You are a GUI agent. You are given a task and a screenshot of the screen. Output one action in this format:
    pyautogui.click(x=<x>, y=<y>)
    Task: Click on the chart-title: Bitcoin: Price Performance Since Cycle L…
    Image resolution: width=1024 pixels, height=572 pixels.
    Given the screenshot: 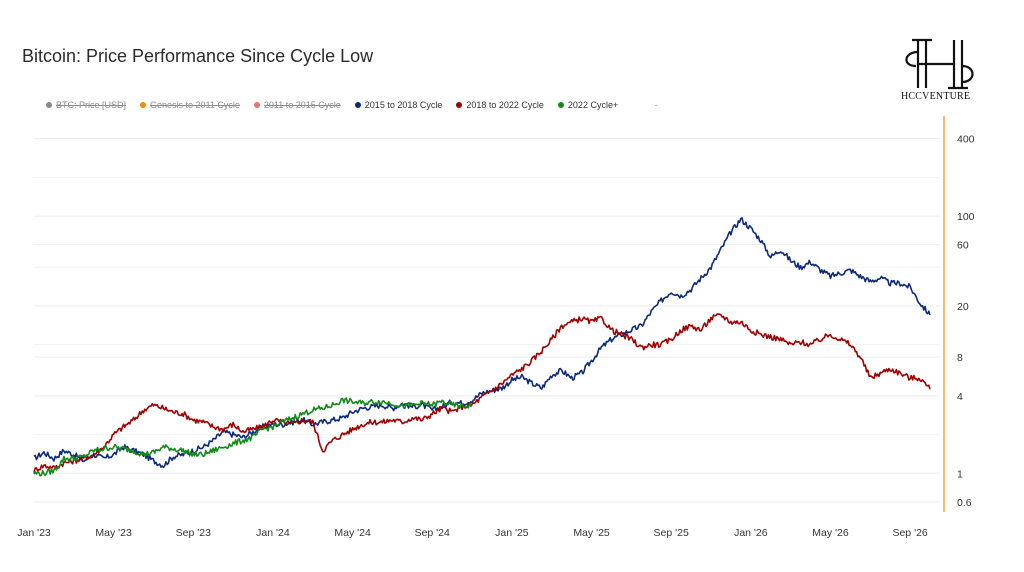 What is the action you would take?
    pyautogui.click(x=198, y=56)
    